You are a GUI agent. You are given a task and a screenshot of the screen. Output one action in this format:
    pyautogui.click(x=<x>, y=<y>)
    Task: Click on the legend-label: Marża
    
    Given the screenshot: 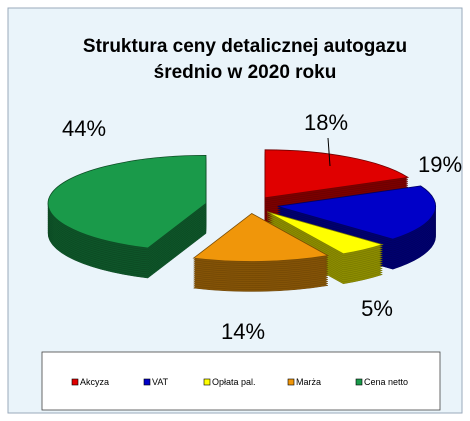 What is the action you would take?
    pyautogui.click(x=308, y=382)
    